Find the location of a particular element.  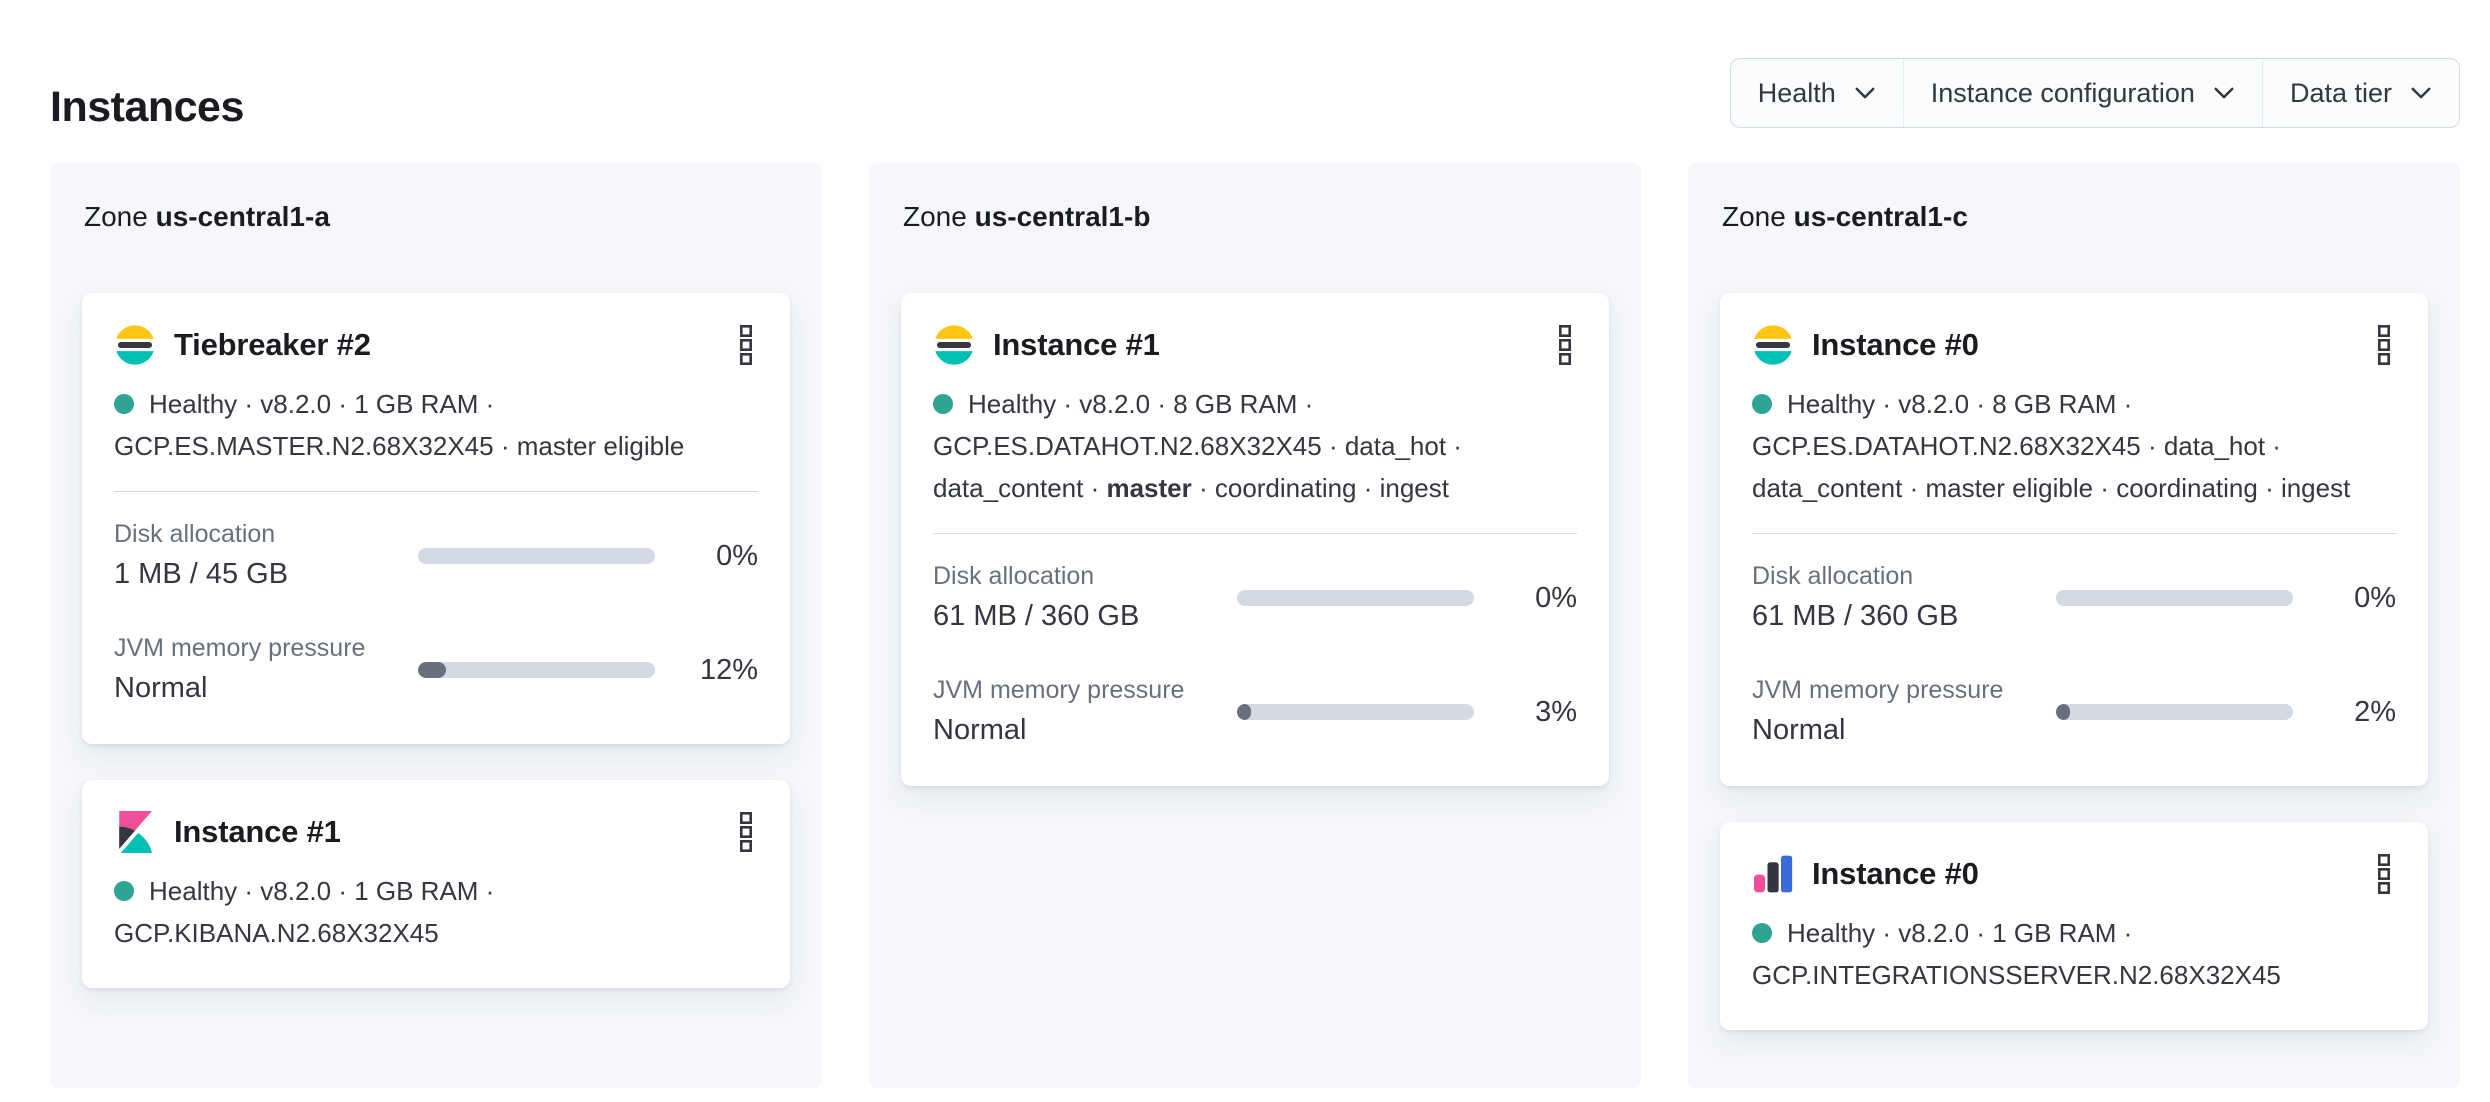

metric-value: 1 MB / 45 GB is located at coordinates (201, 574).